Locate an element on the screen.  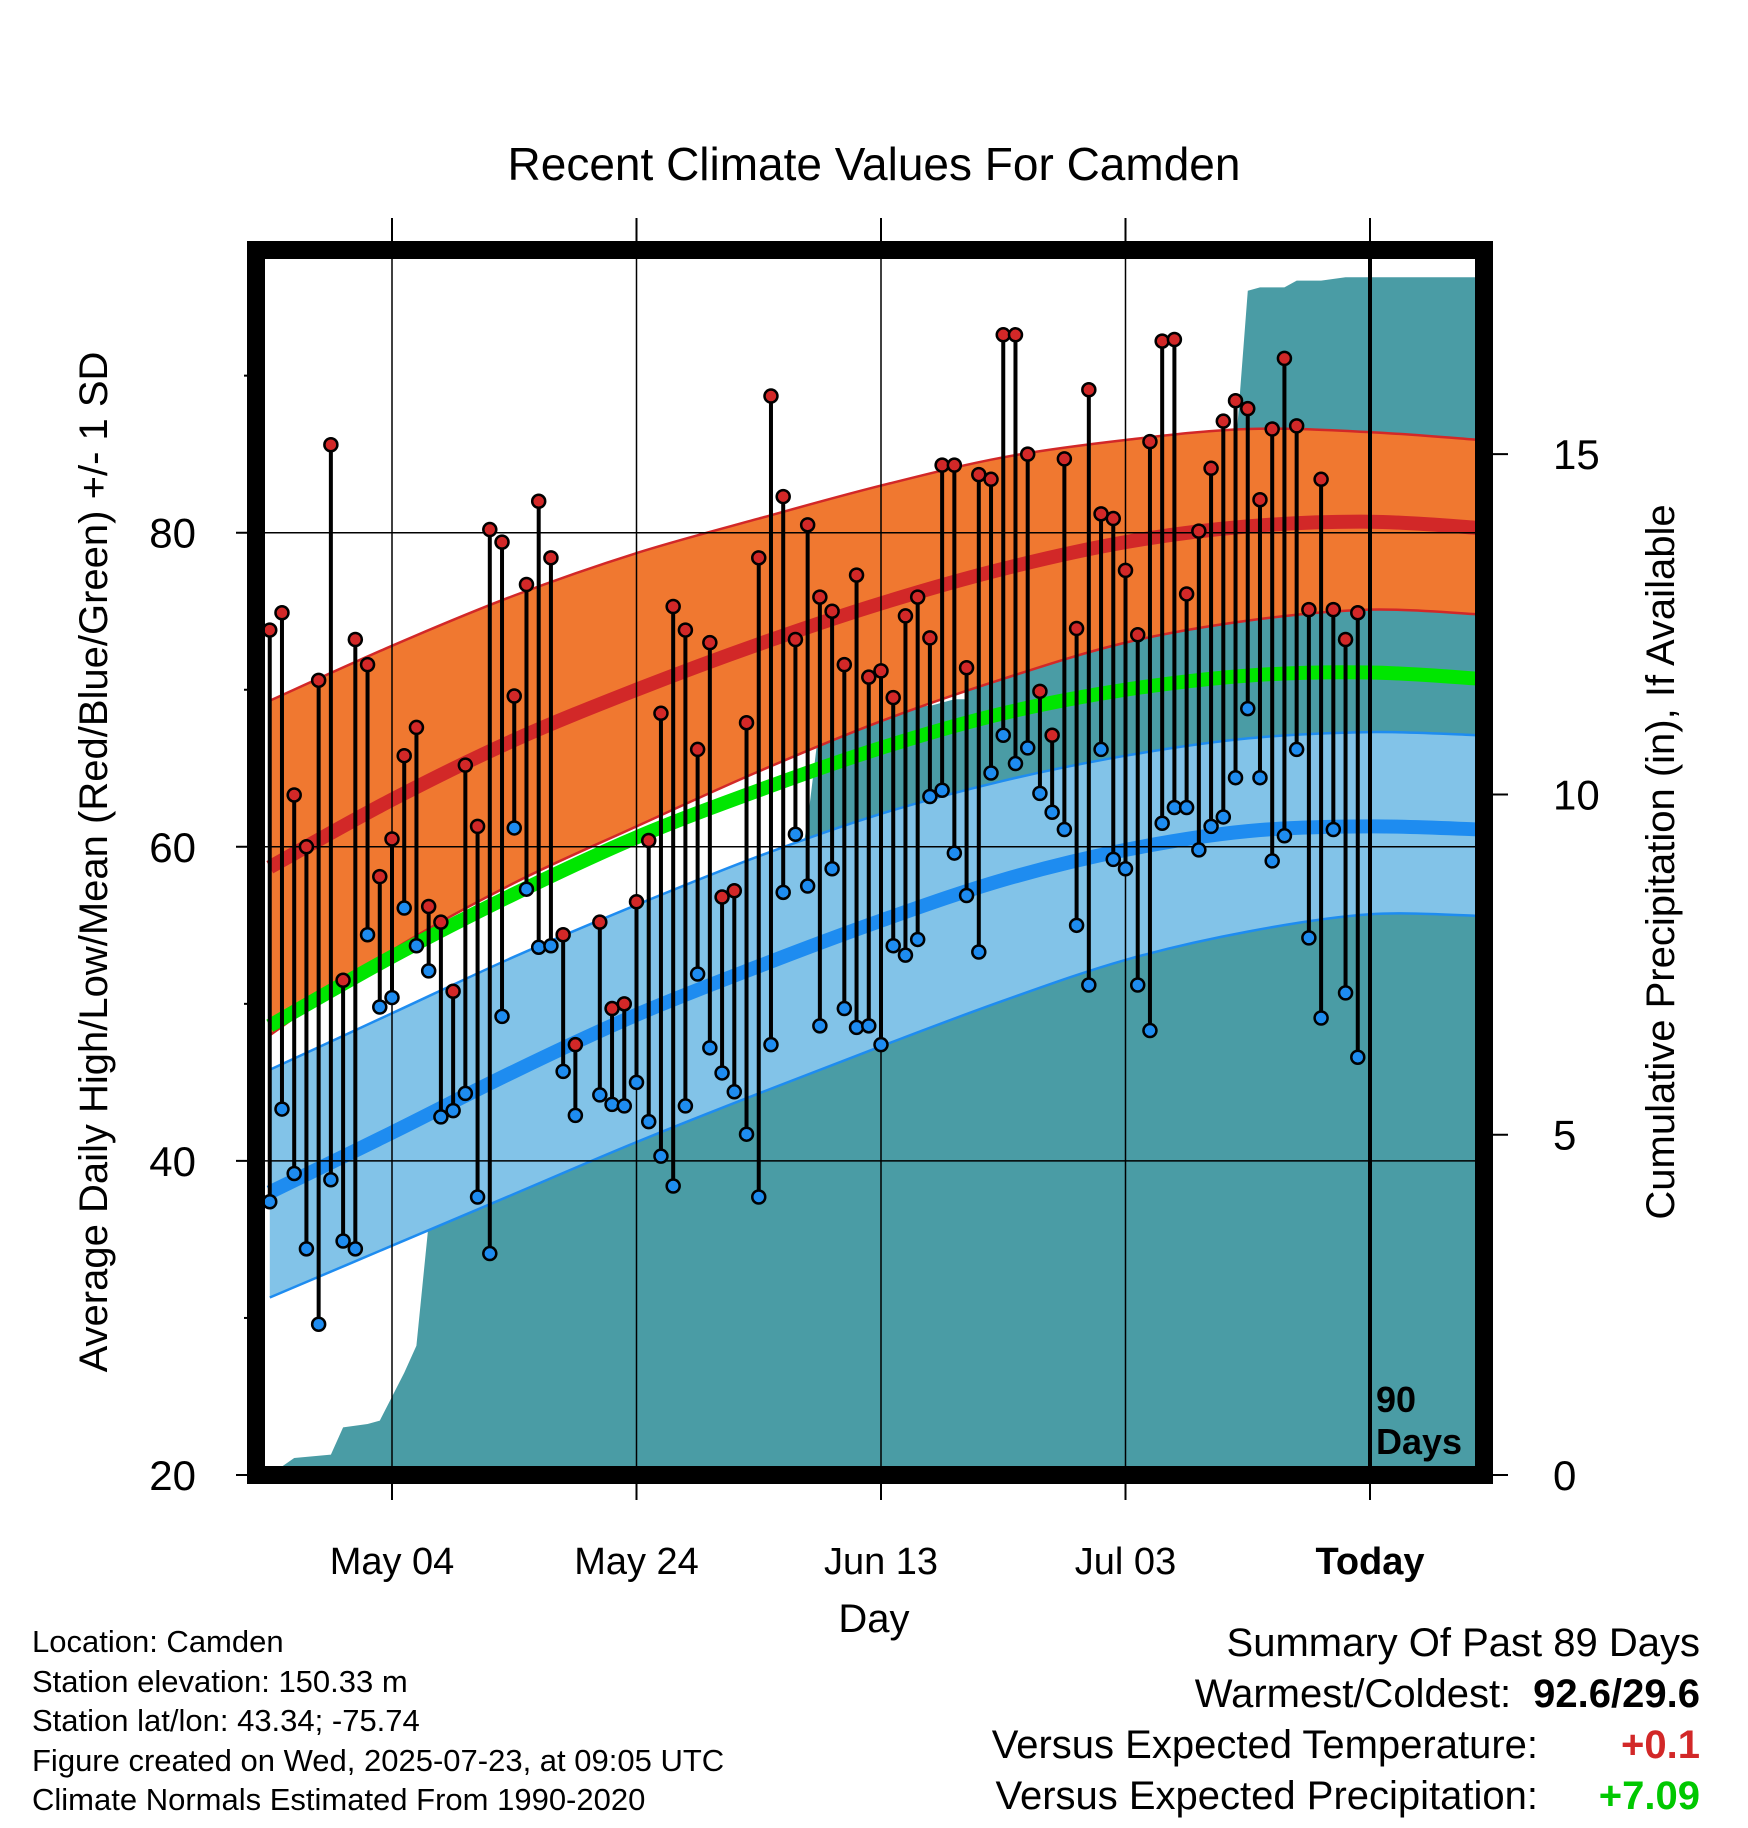
normals-text: Climate Normals Estimated From 1990-2020 is located at coordinates (339, 1799).